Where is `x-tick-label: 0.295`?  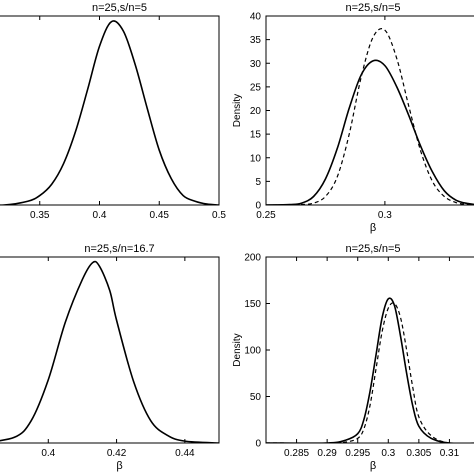 x-tick-label: 0.295 is located at coordinates (357, 453).